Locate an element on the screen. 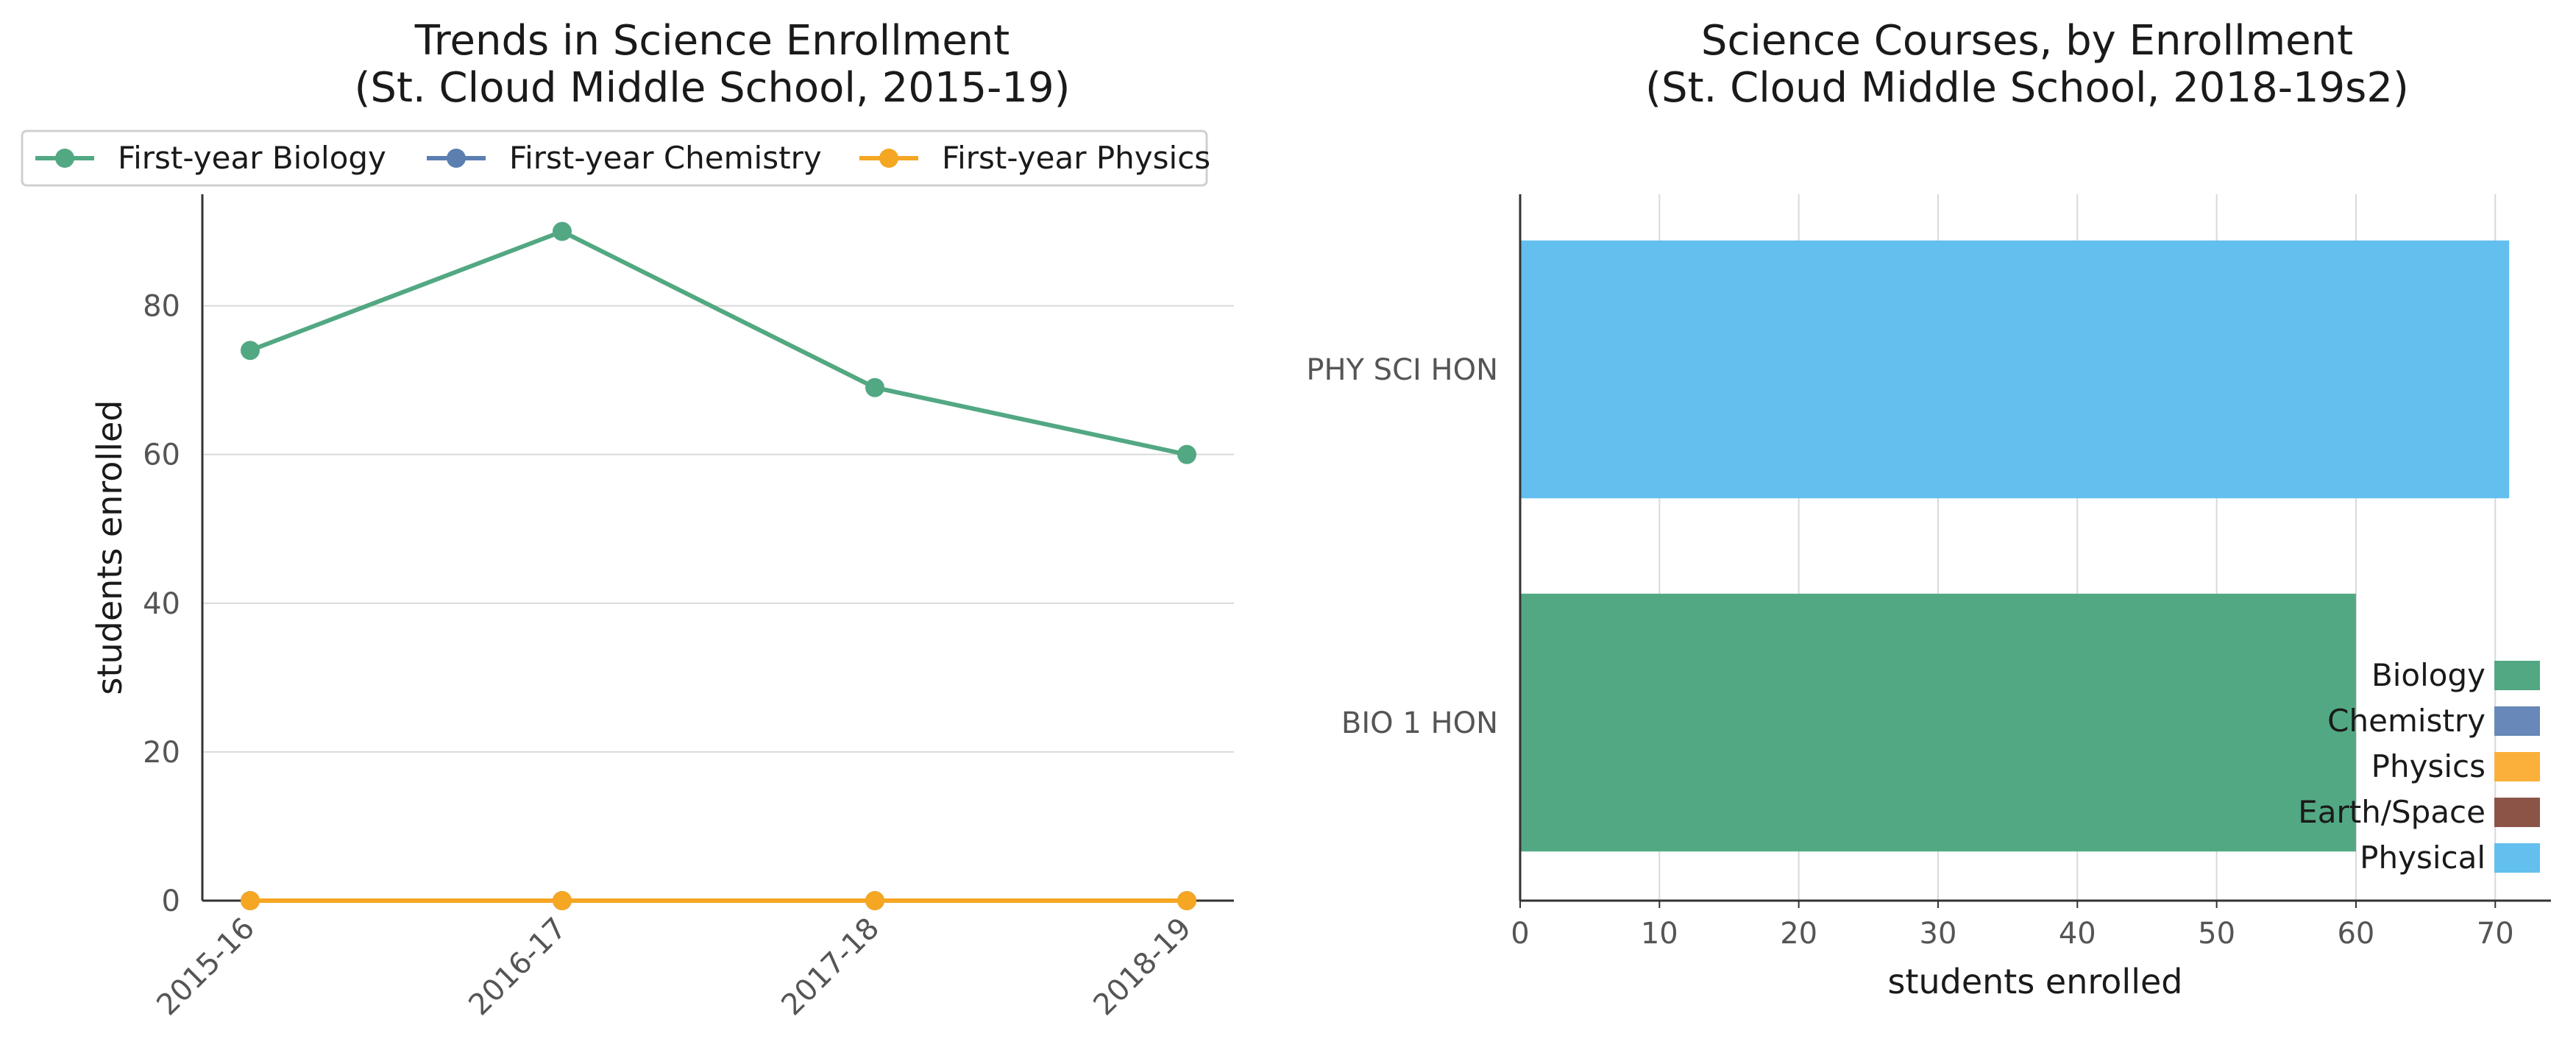 Image resolution: width=2576 pixels, height=1064 pixels. bar-chart-x-label: students enrolled is located at coordinates (2035, 981).